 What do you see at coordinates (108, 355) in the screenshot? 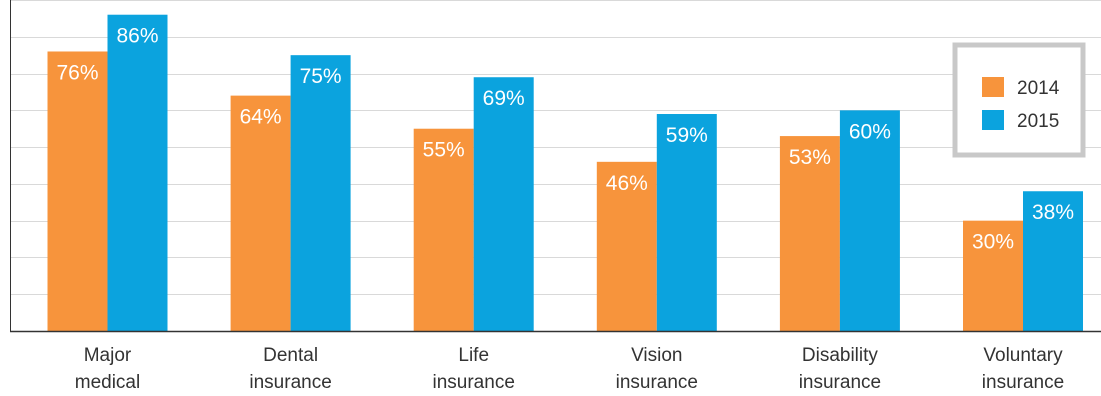
I see `category-label: Major` at bounding box center [108, 355].